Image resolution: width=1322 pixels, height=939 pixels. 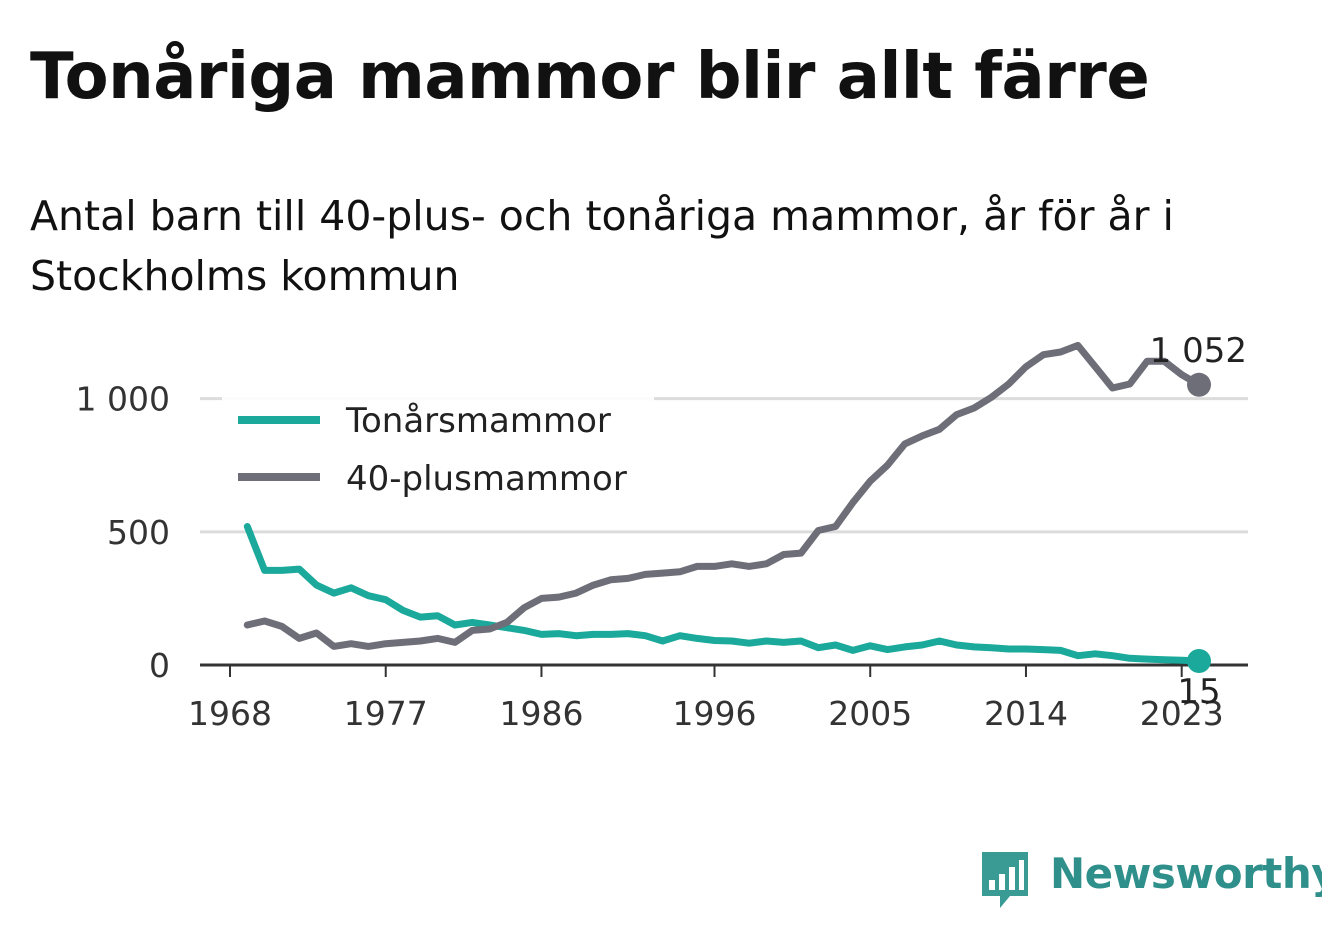 I want to click on x-tick-label-2014: 2014, so click(x=1026, y=713).